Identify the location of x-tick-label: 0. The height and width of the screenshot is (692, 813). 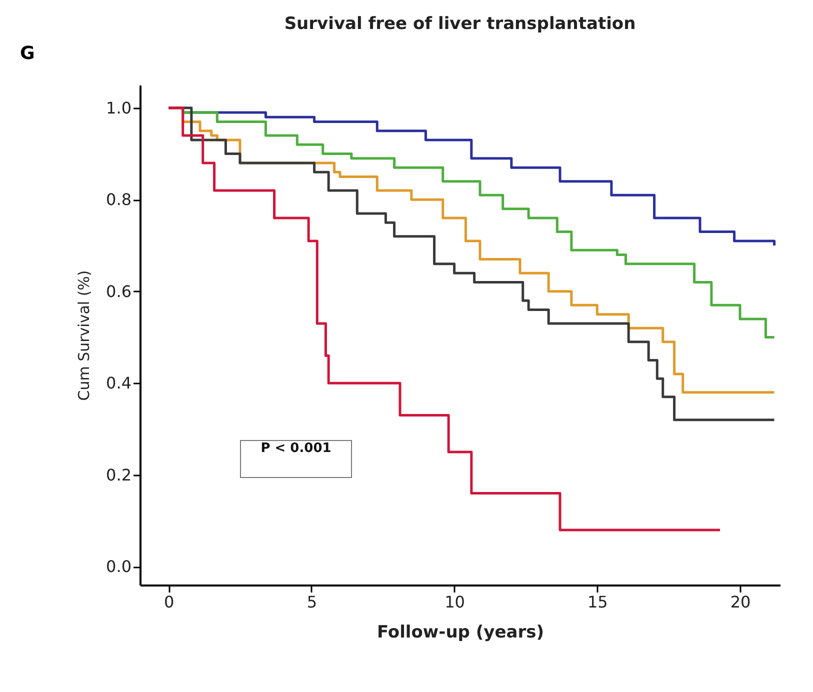
(169, 602).